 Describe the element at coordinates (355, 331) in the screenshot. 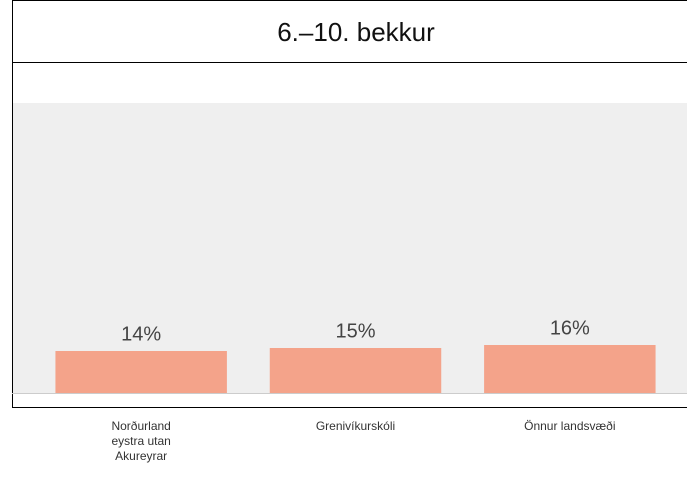

I see `data-label: 15%` at that location.